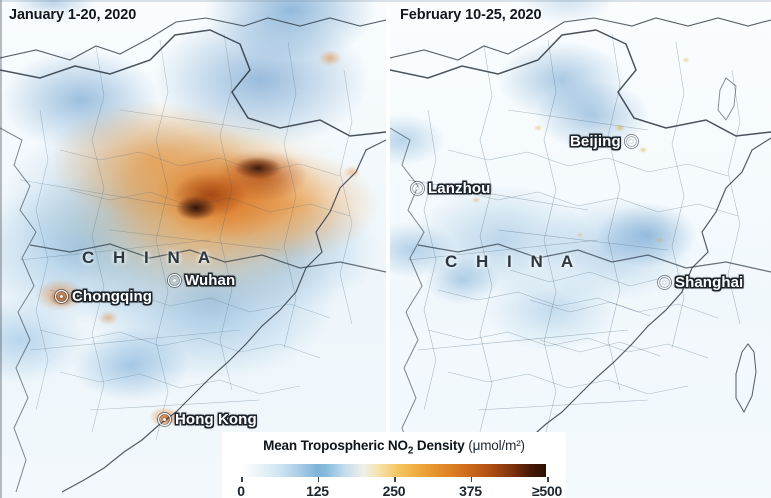  I want to click on legend-gradient-bar, so click(394, 470).